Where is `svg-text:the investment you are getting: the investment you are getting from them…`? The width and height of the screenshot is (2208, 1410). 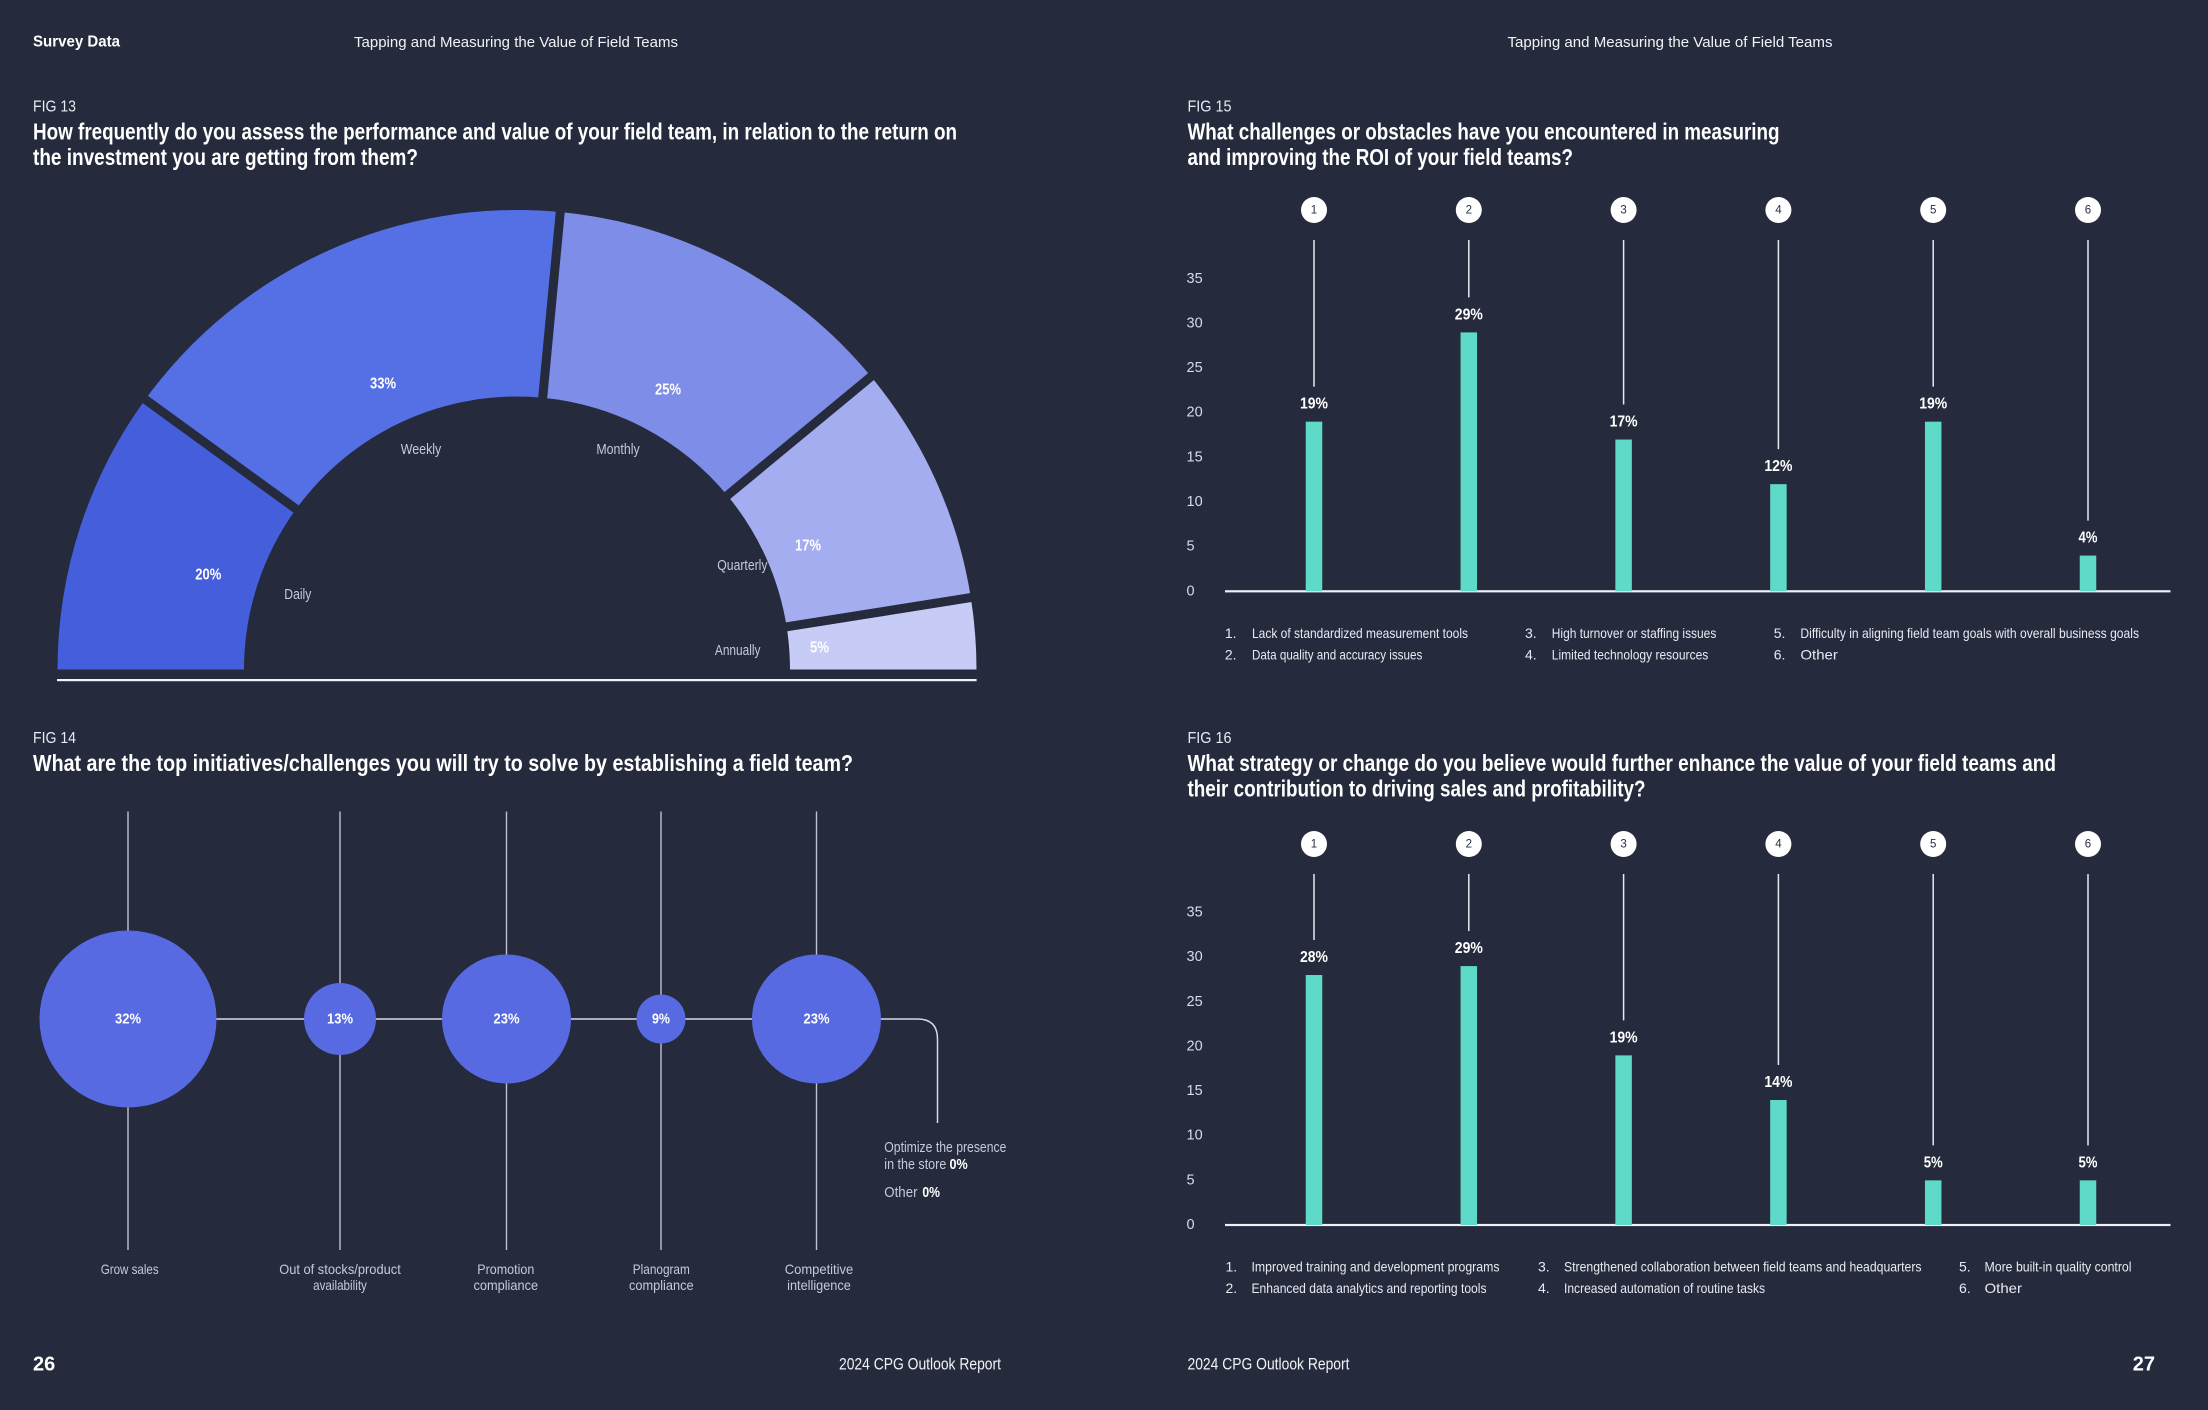
svg-text:the investment you are getting: the investment you are getting from them… is located at coordinates (225, 157).